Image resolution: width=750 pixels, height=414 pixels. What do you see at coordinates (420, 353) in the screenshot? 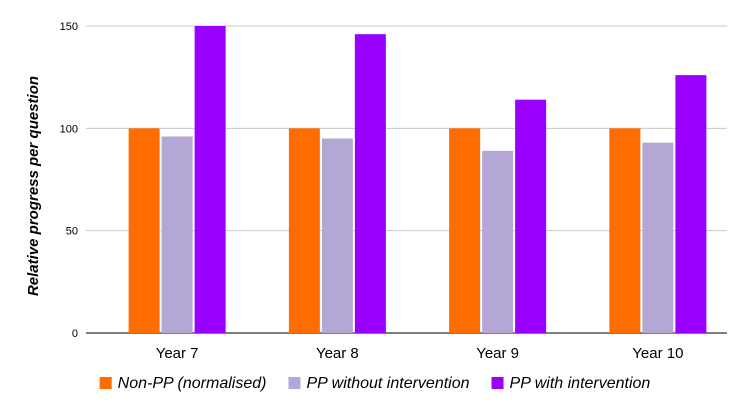
I see `x-axis-ticks: Year 7 Year 8 Year 9 Year 10` at bounding box center [420, 353].